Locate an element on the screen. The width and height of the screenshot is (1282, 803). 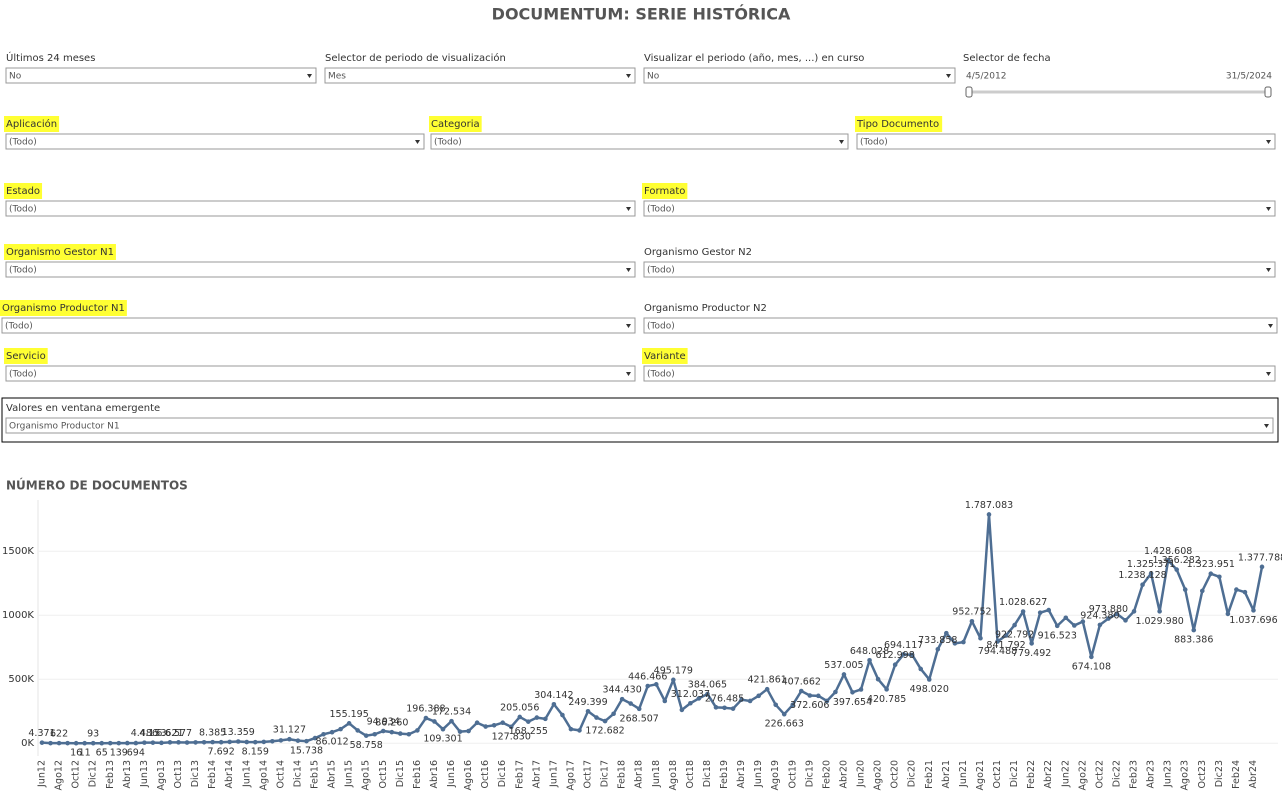
x-tick-label: Dic13 is located at coordinates (195, 773).